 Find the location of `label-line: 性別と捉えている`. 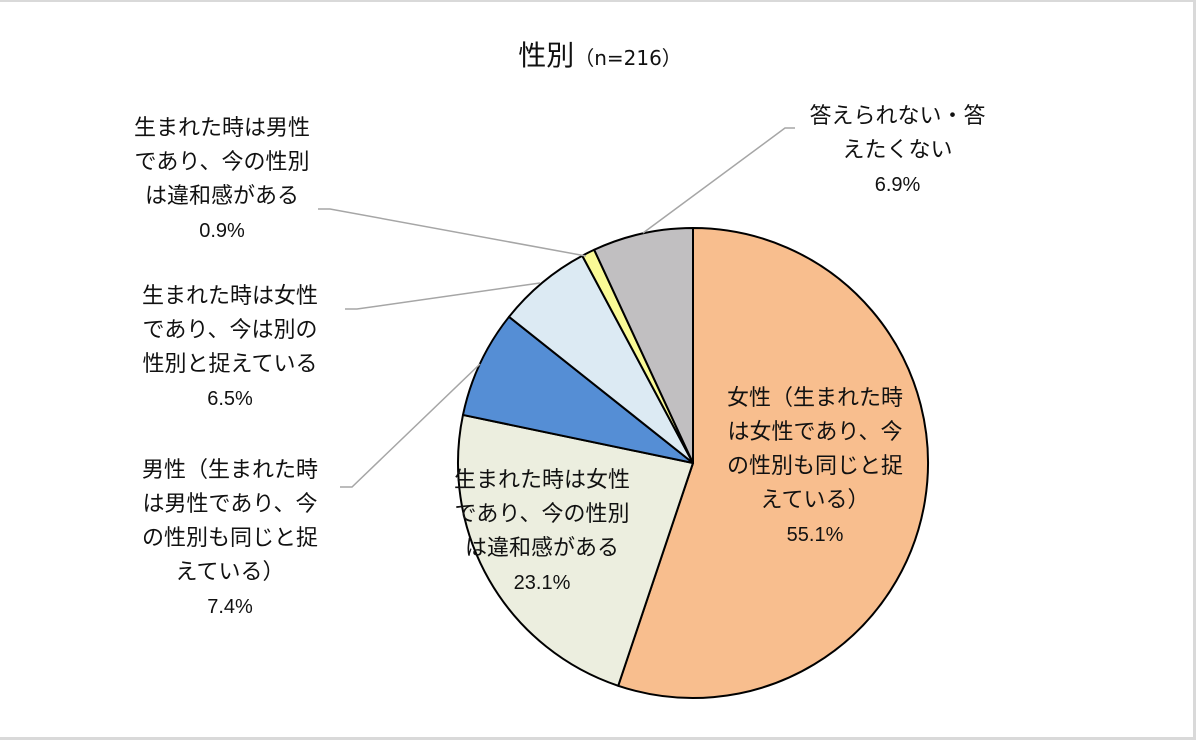

label-line: 性別と捉えている is located at coordinates (230, 364).